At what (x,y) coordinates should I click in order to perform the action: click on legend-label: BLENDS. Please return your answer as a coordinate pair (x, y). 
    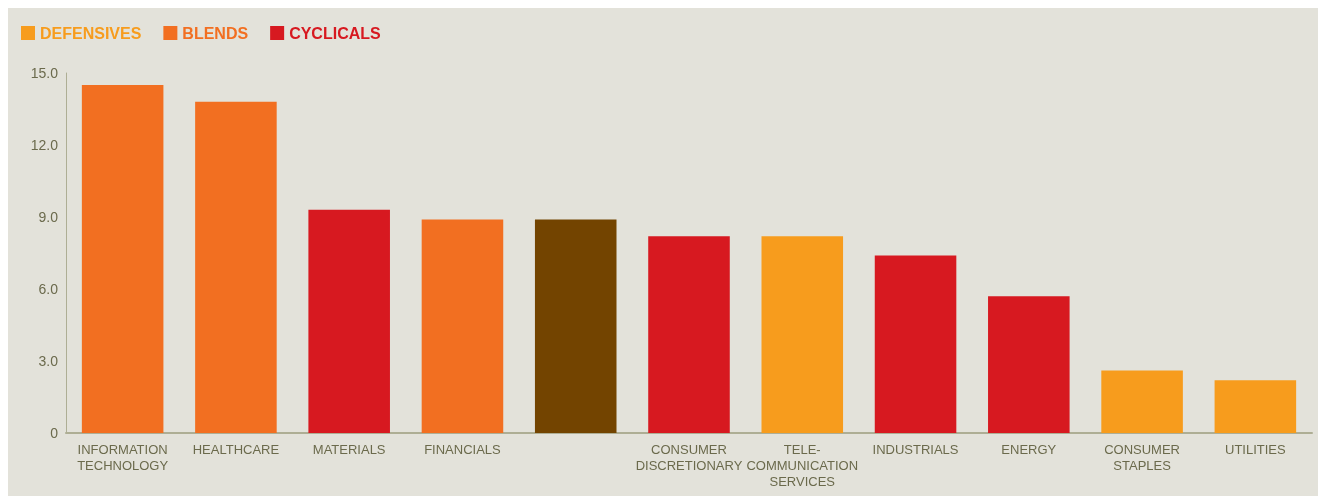
    Looking at the image, I should click on (215, 33).